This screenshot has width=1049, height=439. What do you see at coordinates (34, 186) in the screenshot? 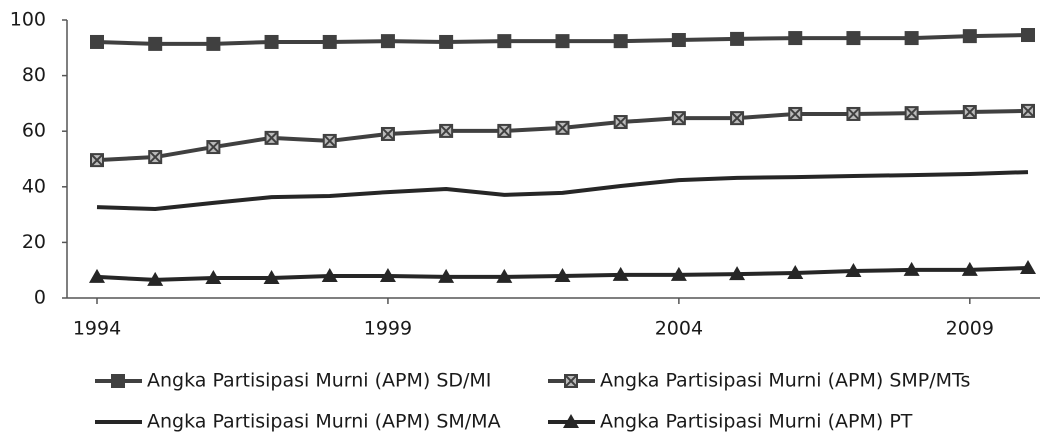
I see `y-tick-label: 40` at bounding box center [34, 186].